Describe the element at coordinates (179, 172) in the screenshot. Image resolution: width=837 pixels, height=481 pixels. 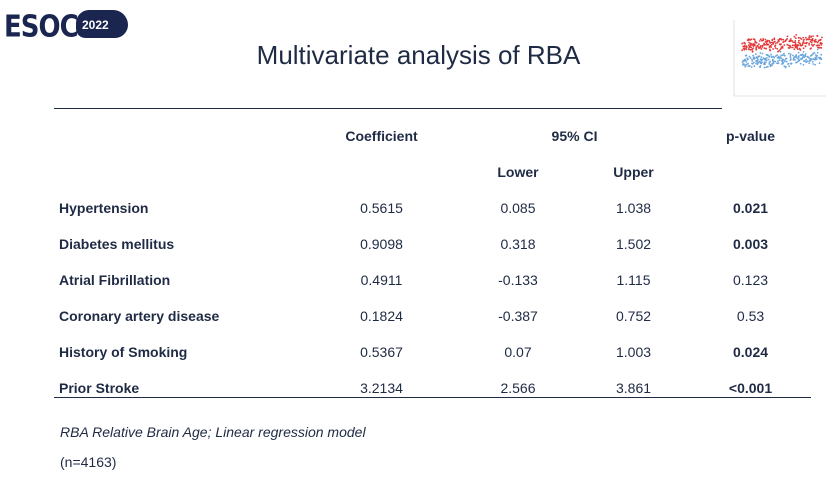
I see `subheader-empty` at that location.